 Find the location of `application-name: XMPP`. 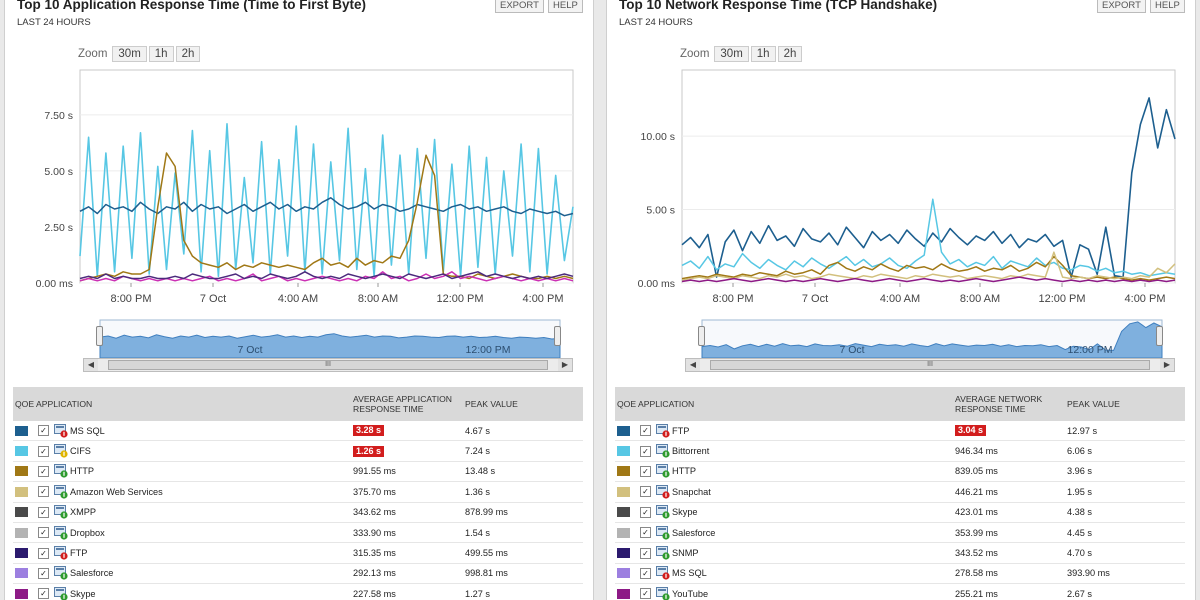

application-name: XMPP is located at coordinates (83, 512).